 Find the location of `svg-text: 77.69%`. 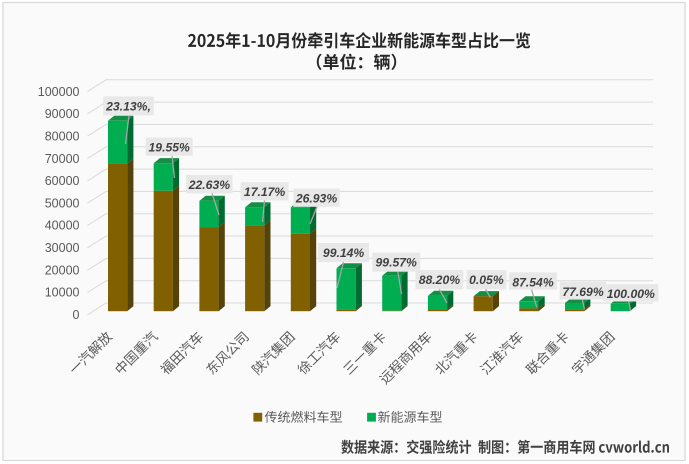

svg-text: 77.69% is located at coordinates (582, 292).